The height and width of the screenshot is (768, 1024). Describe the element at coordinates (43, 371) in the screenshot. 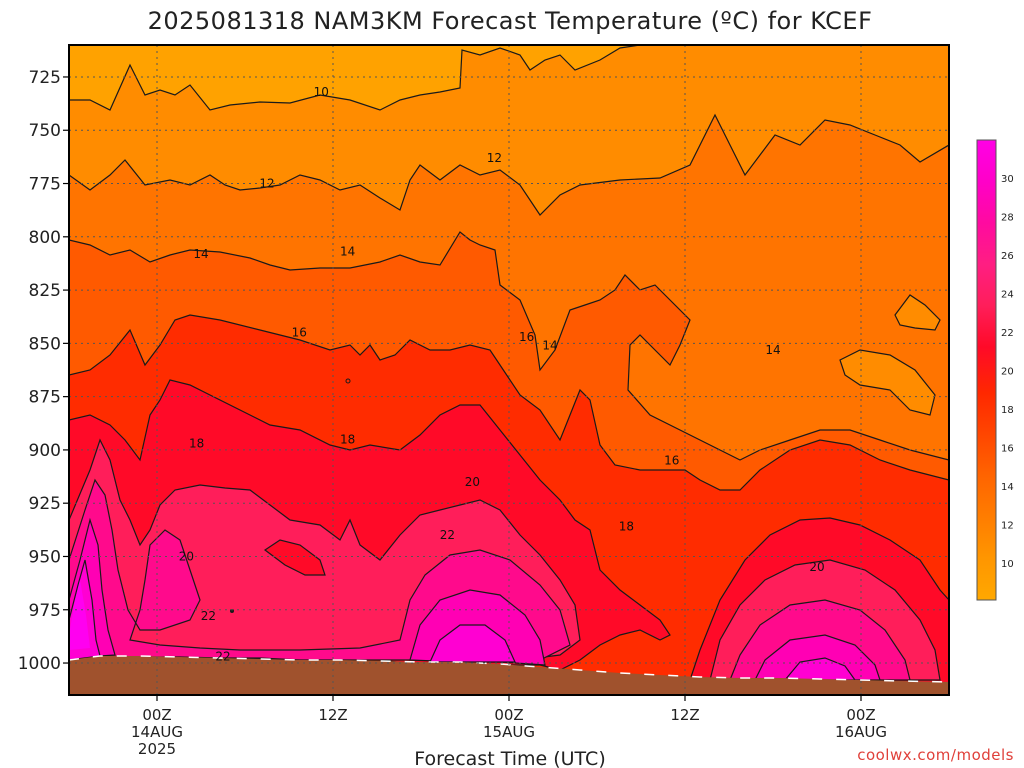

I see `y-axis: 725 750 775 800 825 850 875 900 925 950 975 1000` at that location.